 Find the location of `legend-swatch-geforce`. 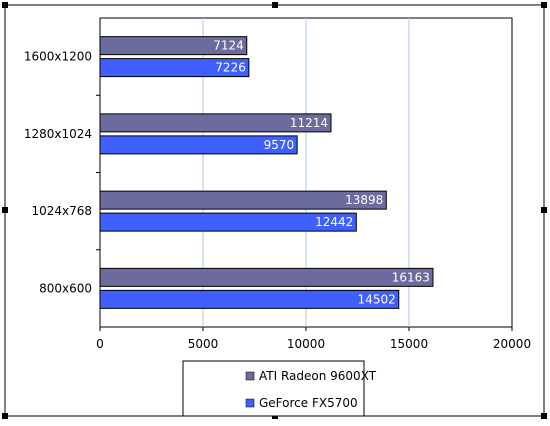

legend-swatch-geforce is located at coordinates (250, 403).